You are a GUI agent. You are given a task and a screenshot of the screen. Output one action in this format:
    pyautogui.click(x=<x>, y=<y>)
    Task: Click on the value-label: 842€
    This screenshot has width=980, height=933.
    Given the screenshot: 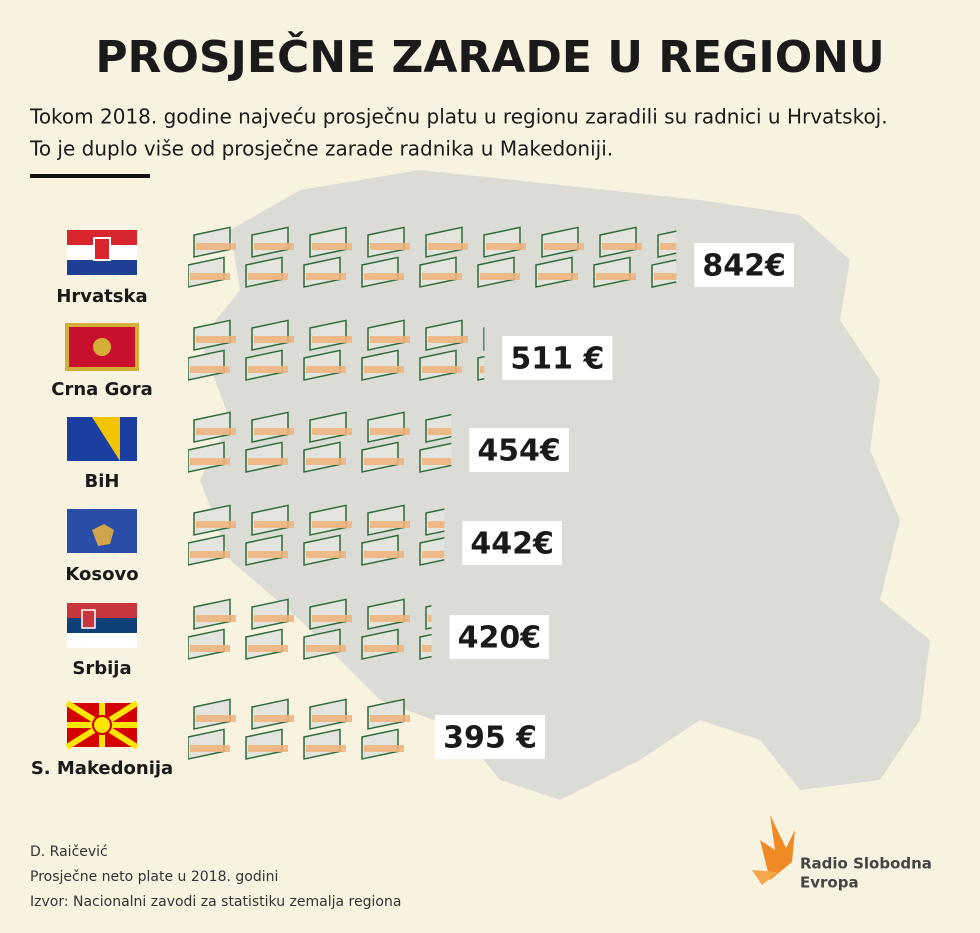 What is the action you would take?
    pyautogui.click(x=744, y=266)
    